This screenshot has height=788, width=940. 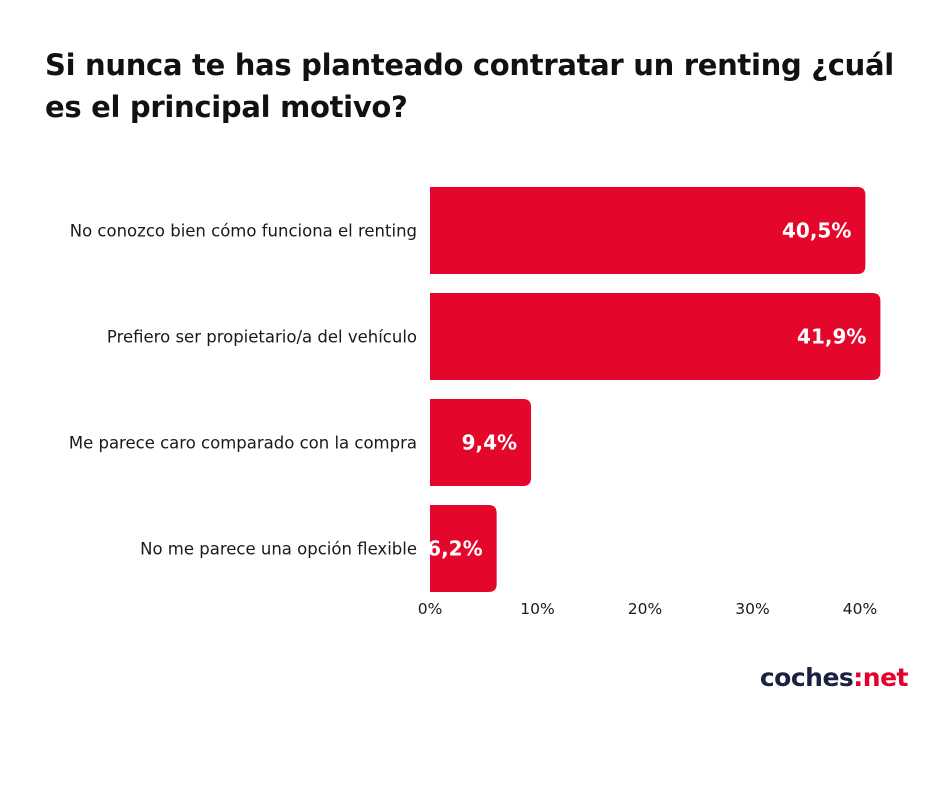 I want to click on x-tick-label: 40%, so click(x=860, y=609).